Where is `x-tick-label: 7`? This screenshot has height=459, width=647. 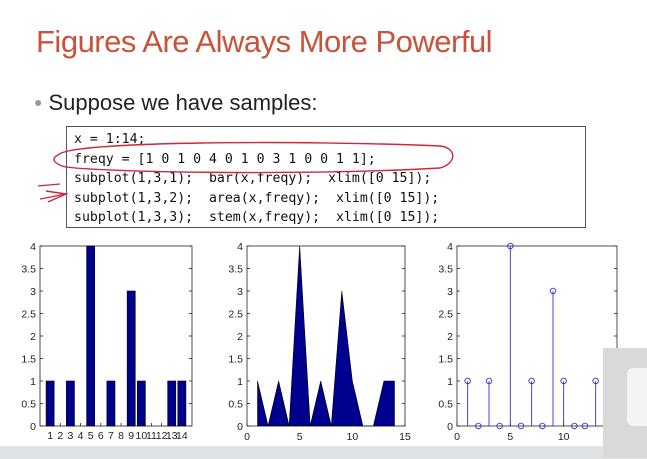 x-tick-label: 7 is located at coordinates (111, 436).